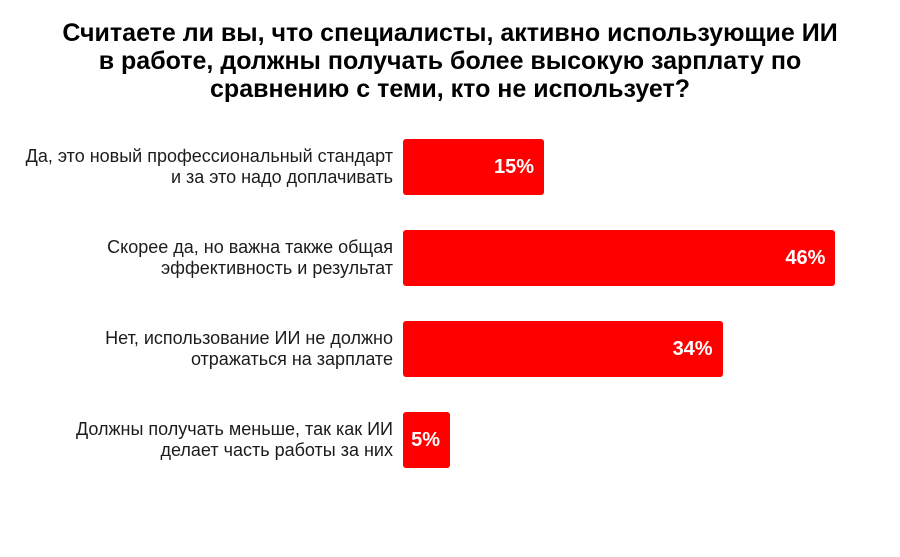 This screenshot has width=900, height=557. Describe the element at coordinates (450, 89) in the screenshot. I see `chart-title-line: сравнению с теми, кто не использует?` at that location.